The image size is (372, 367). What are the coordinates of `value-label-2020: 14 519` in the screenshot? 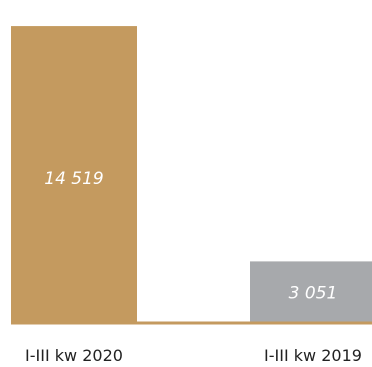 It's located at (73, 179).